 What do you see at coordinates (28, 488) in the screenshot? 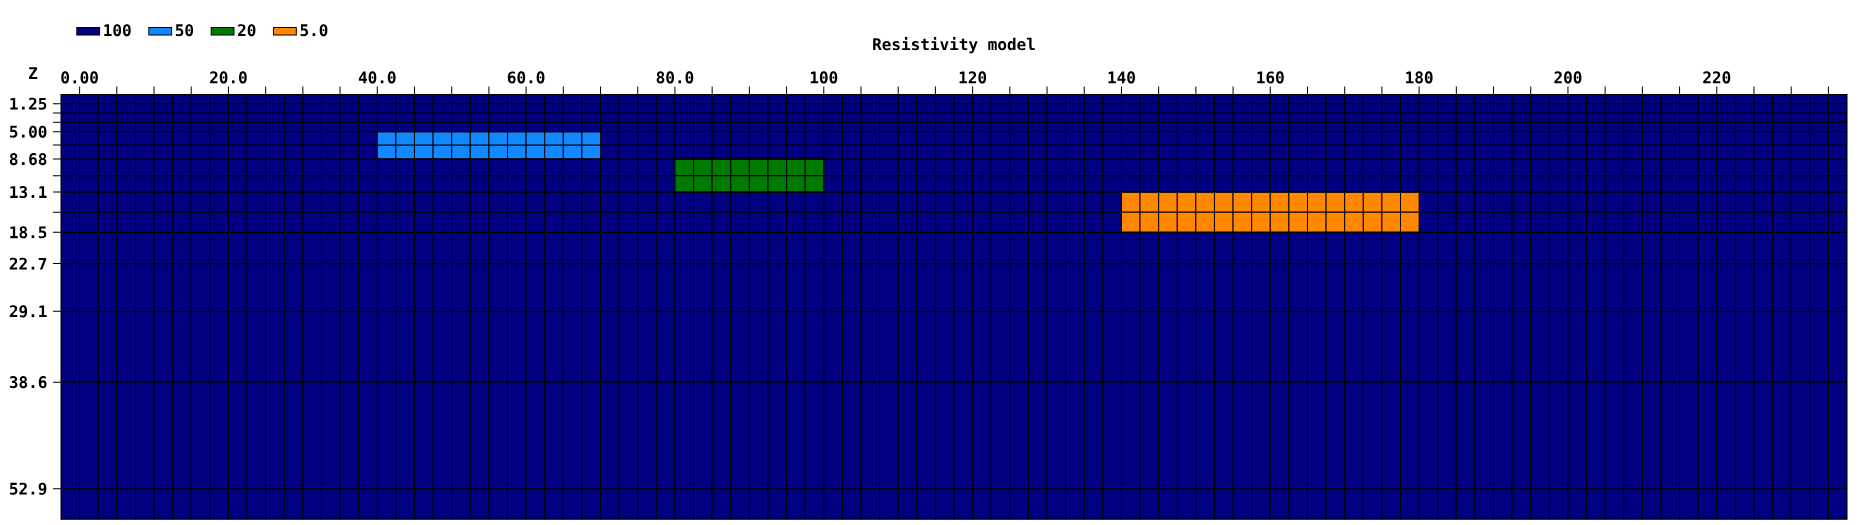
I see `y-tick-label: 52.9` at bounding box center [28, 488].